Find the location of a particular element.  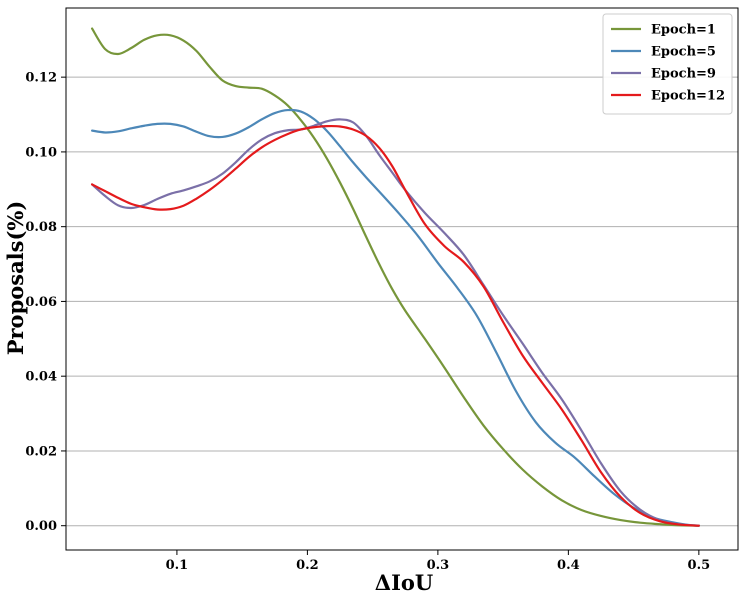

x-tick-label: 0.5 is located at coordinates (699, 565).